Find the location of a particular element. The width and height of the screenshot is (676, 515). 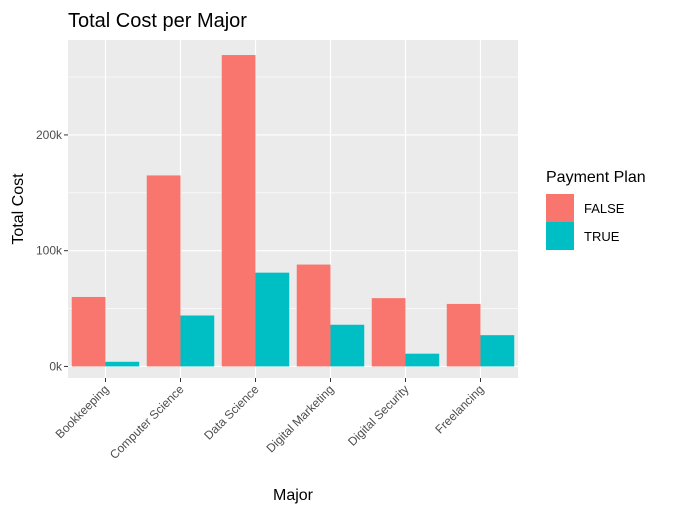

bar-true-digital-security is located at coordinates (422, 360).